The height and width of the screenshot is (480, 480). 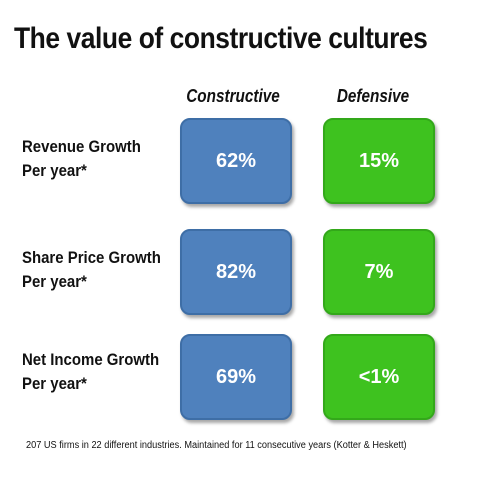 What do you see at coordinates (236, 161) in the screenshot?
I see `value-box-constructive-revenue: 62%` at bounding box center [236, 161].